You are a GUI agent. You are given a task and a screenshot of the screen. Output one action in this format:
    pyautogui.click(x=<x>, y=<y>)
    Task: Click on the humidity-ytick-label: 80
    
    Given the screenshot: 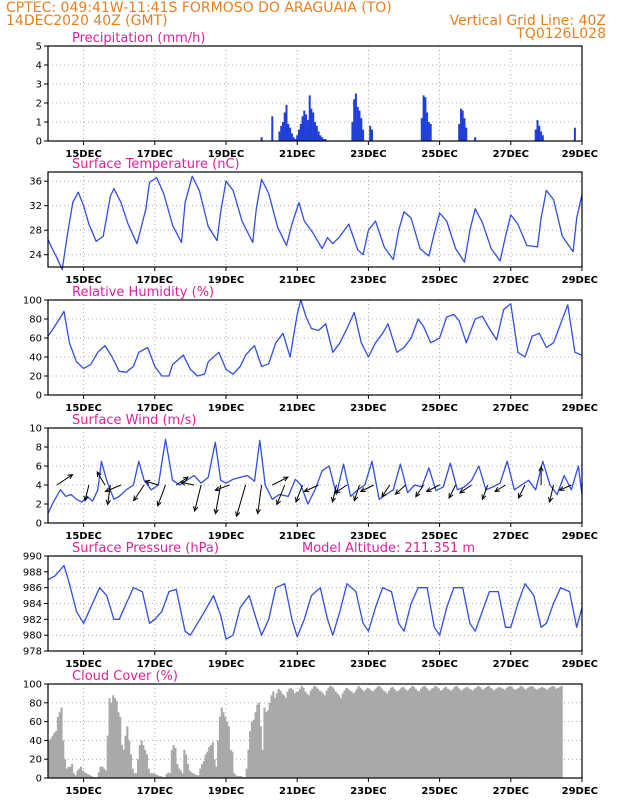 What is the action you would take?
    pyautogui.click(x=35, y=320)
    